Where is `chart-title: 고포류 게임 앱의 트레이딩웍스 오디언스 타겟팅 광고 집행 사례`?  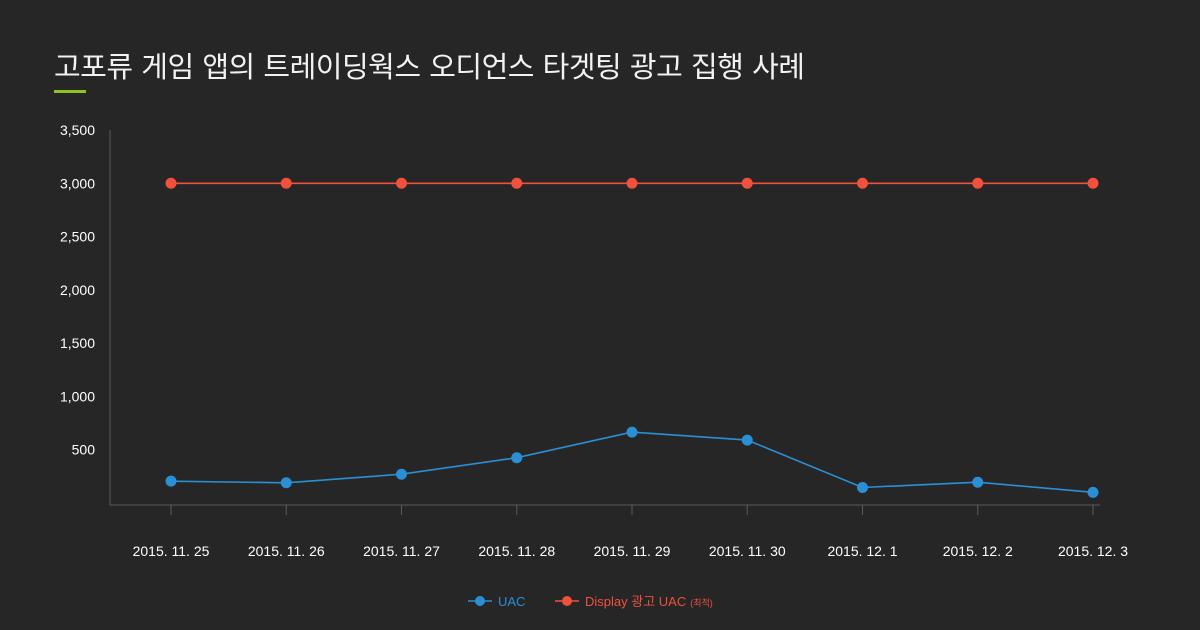
chart-title: 고포류 게임 앱의 트레이딩웍스 오디언스 타겟팅 광고 집행 사례 is located at coordinates (429, 67).